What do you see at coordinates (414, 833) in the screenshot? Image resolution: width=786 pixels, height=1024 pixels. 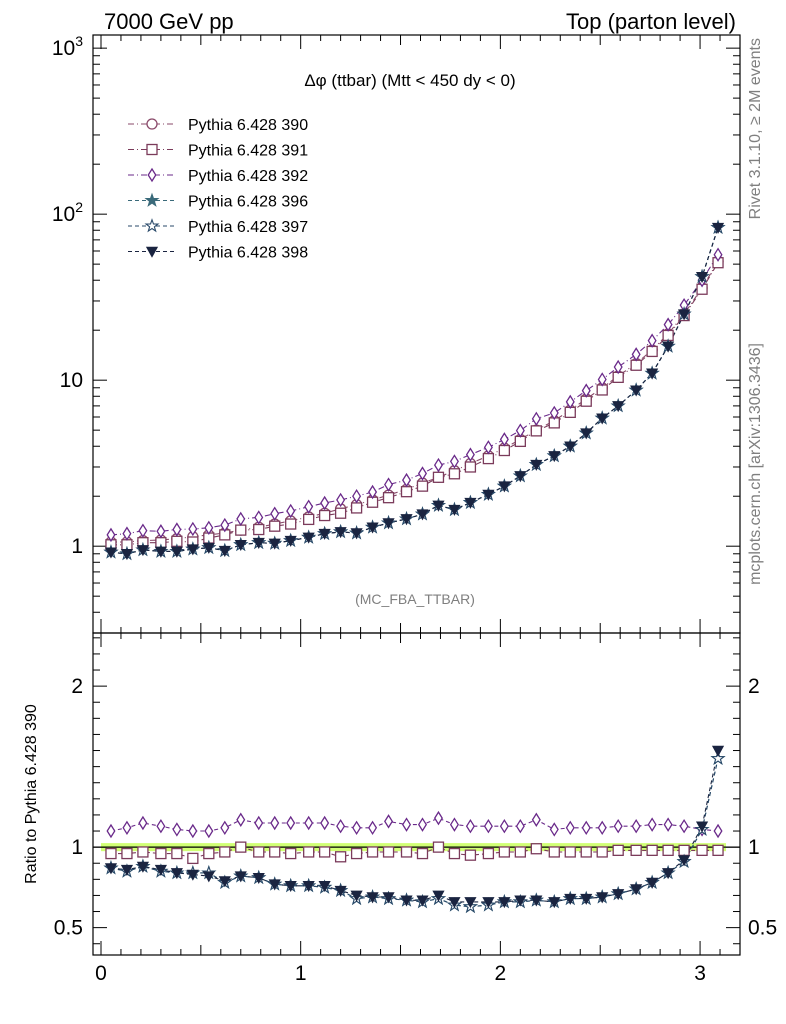 I see `ratio-series-line` at bounding box center [414, 833].